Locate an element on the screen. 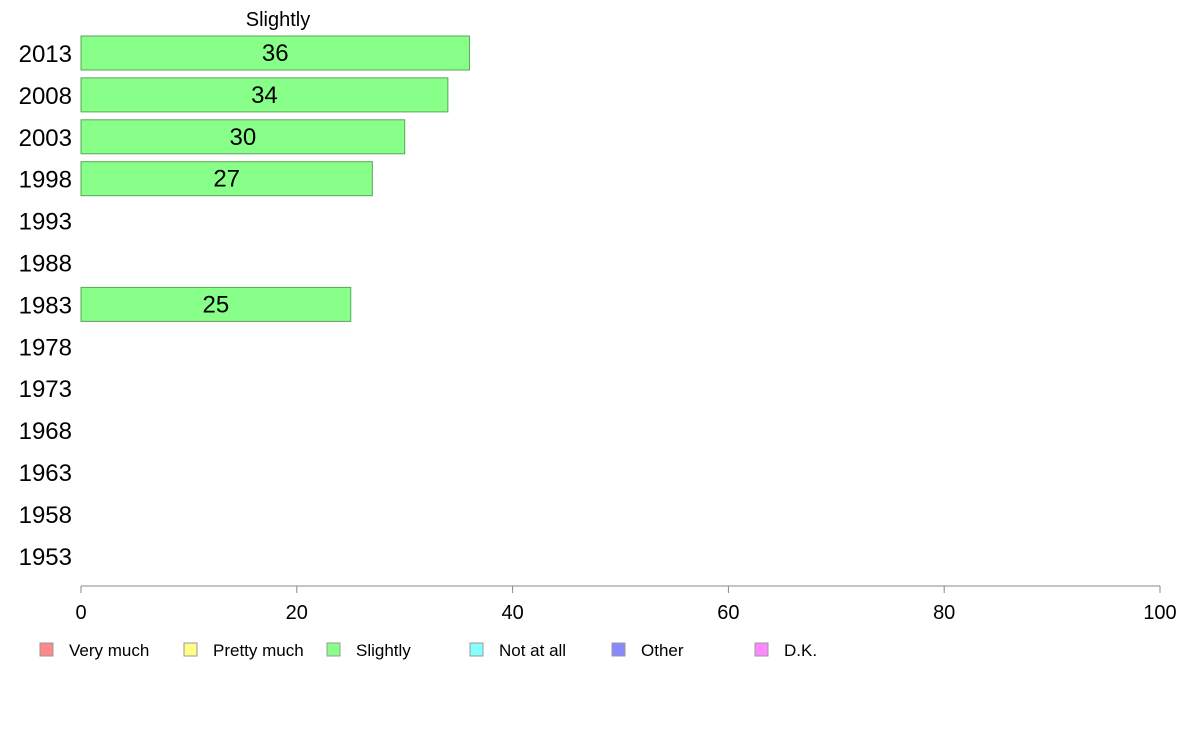  data-label: 25 is located at coordinates (216, 304).